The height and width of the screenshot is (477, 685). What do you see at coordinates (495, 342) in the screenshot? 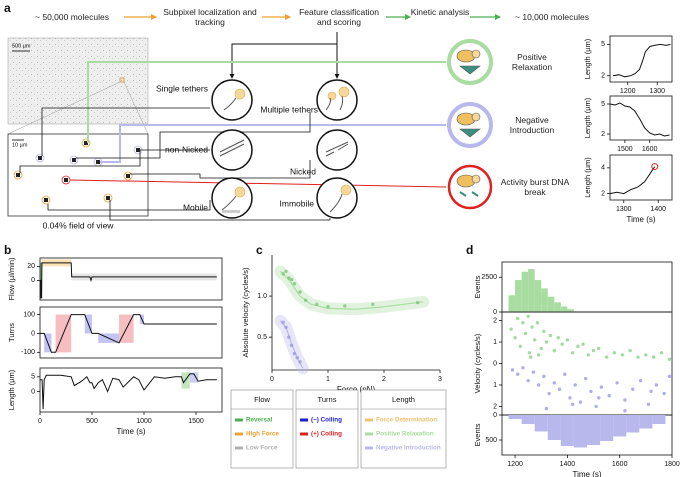
I see `y-tick-label: 1` at bounding box center [495, 342].